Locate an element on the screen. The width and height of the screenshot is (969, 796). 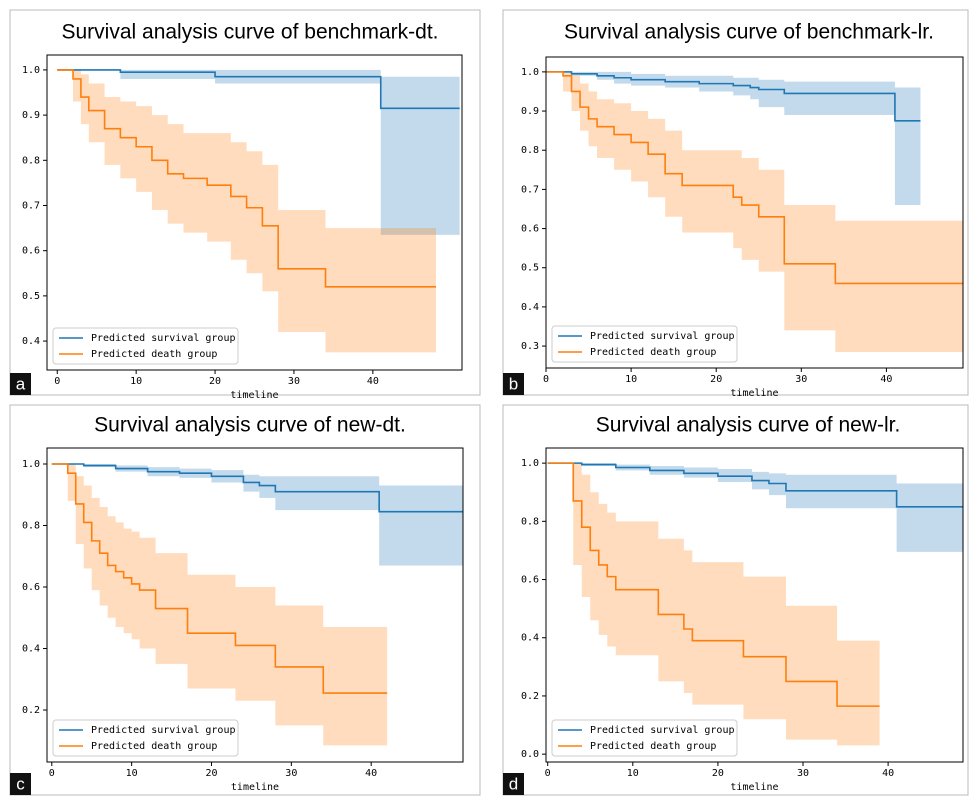
panel-label: a is located at coordinates (21, 383).